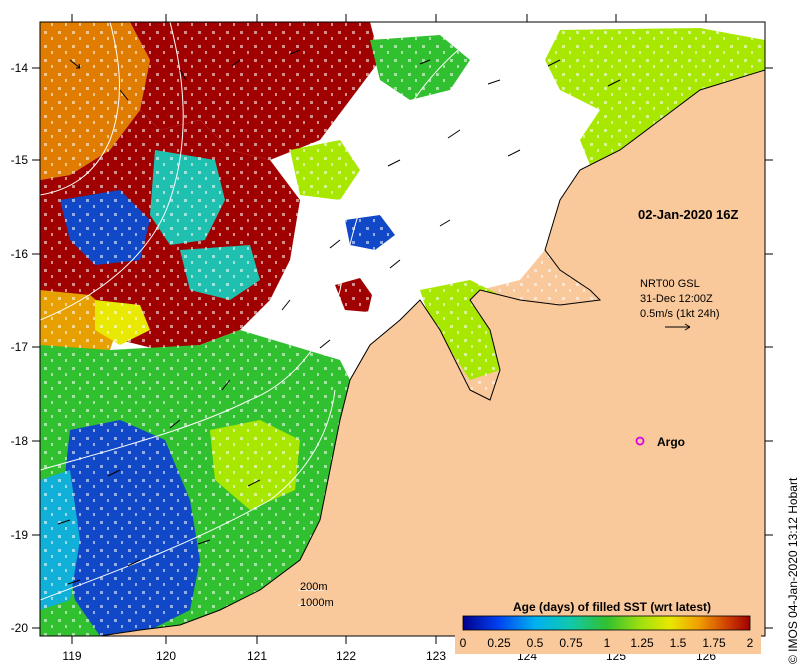 The image size is (809, 672). I want to click on colorbar-tick: 1, so click(607, 643).